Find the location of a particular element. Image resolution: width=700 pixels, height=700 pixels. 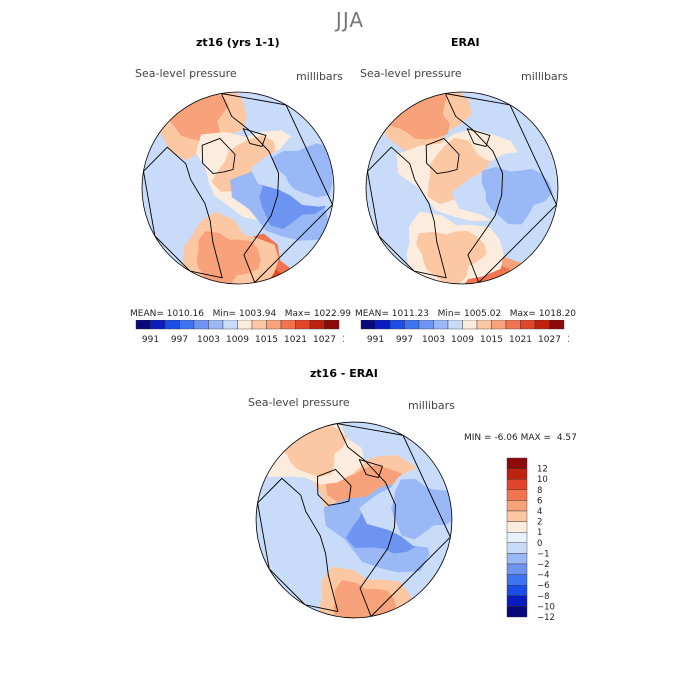

colorbar-tick-label: 1 is located at coordinates (539, 533).